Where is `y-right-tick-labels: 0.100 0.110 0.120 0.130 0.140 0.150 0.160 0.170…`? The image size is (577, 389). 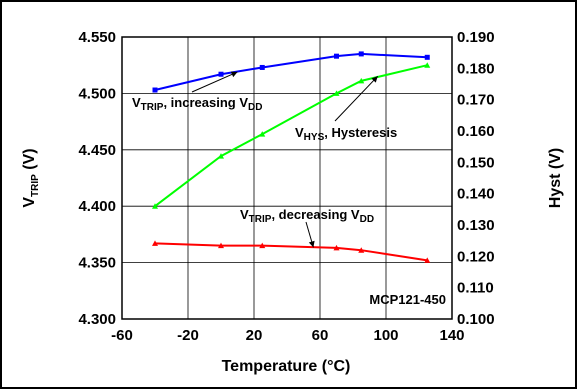
y-right-tick-labels: 0.100 0.110 0.120 0.130 0.140 0.150 0.160 0.170… is located at coordinates (476, 178).